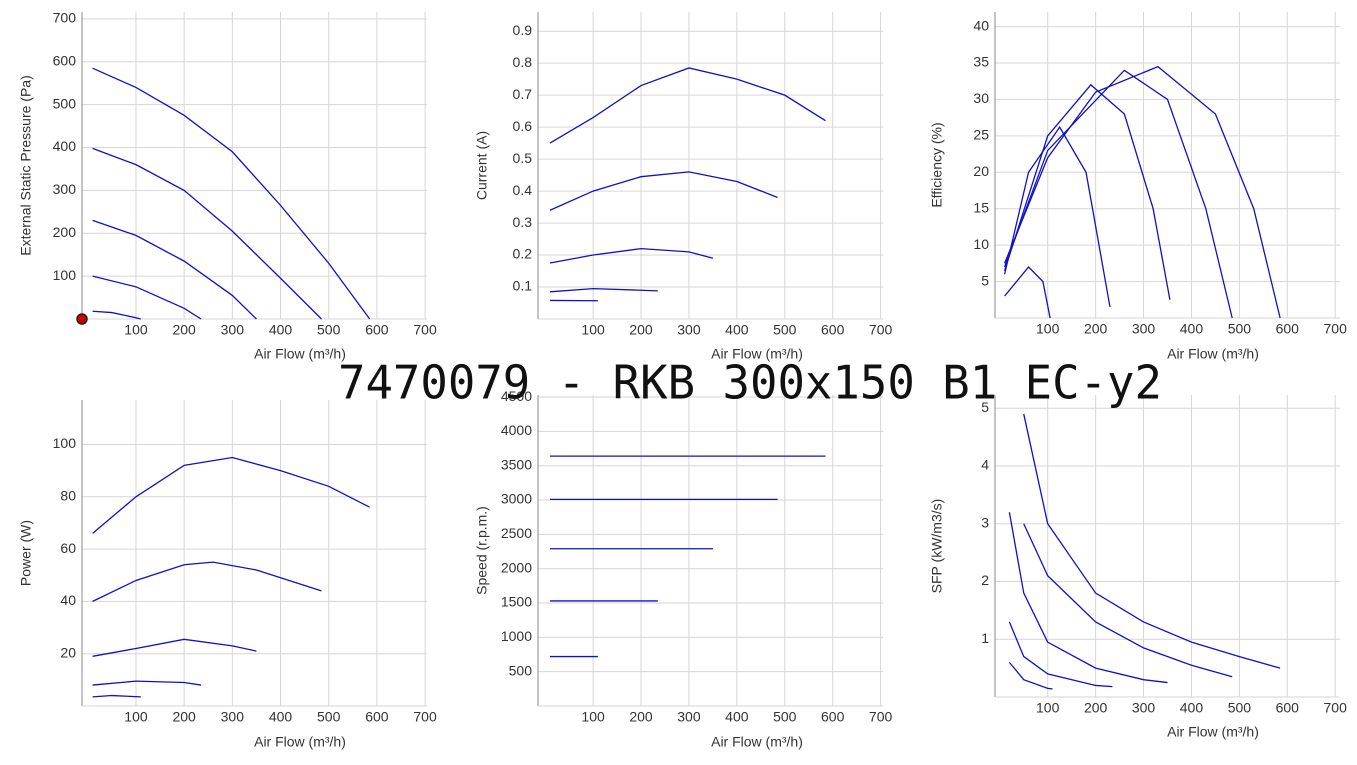  Describe the element at coordinates (516, 602) in the screenshot. I see `y-tick-label: 1500` at that location.